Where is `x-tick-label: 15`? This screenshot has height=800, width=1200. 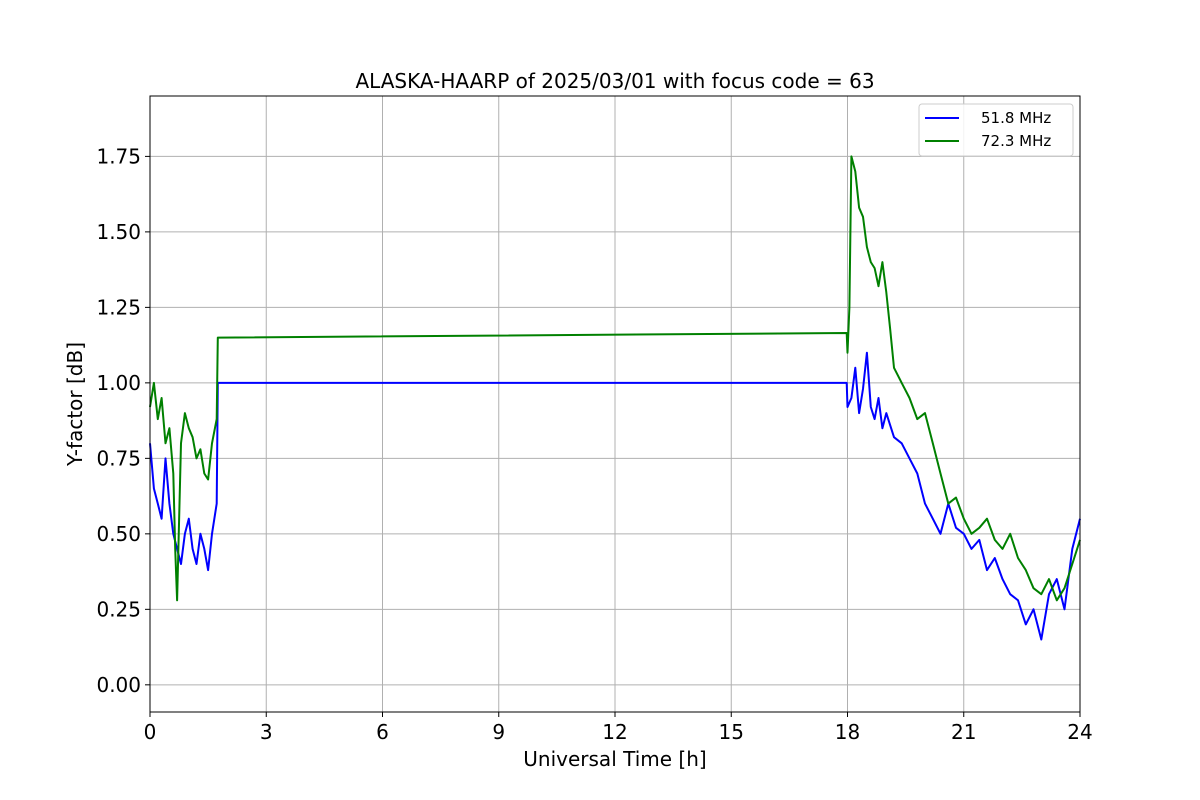 x-tick-label: 15 is located at coordinates (731, 732).